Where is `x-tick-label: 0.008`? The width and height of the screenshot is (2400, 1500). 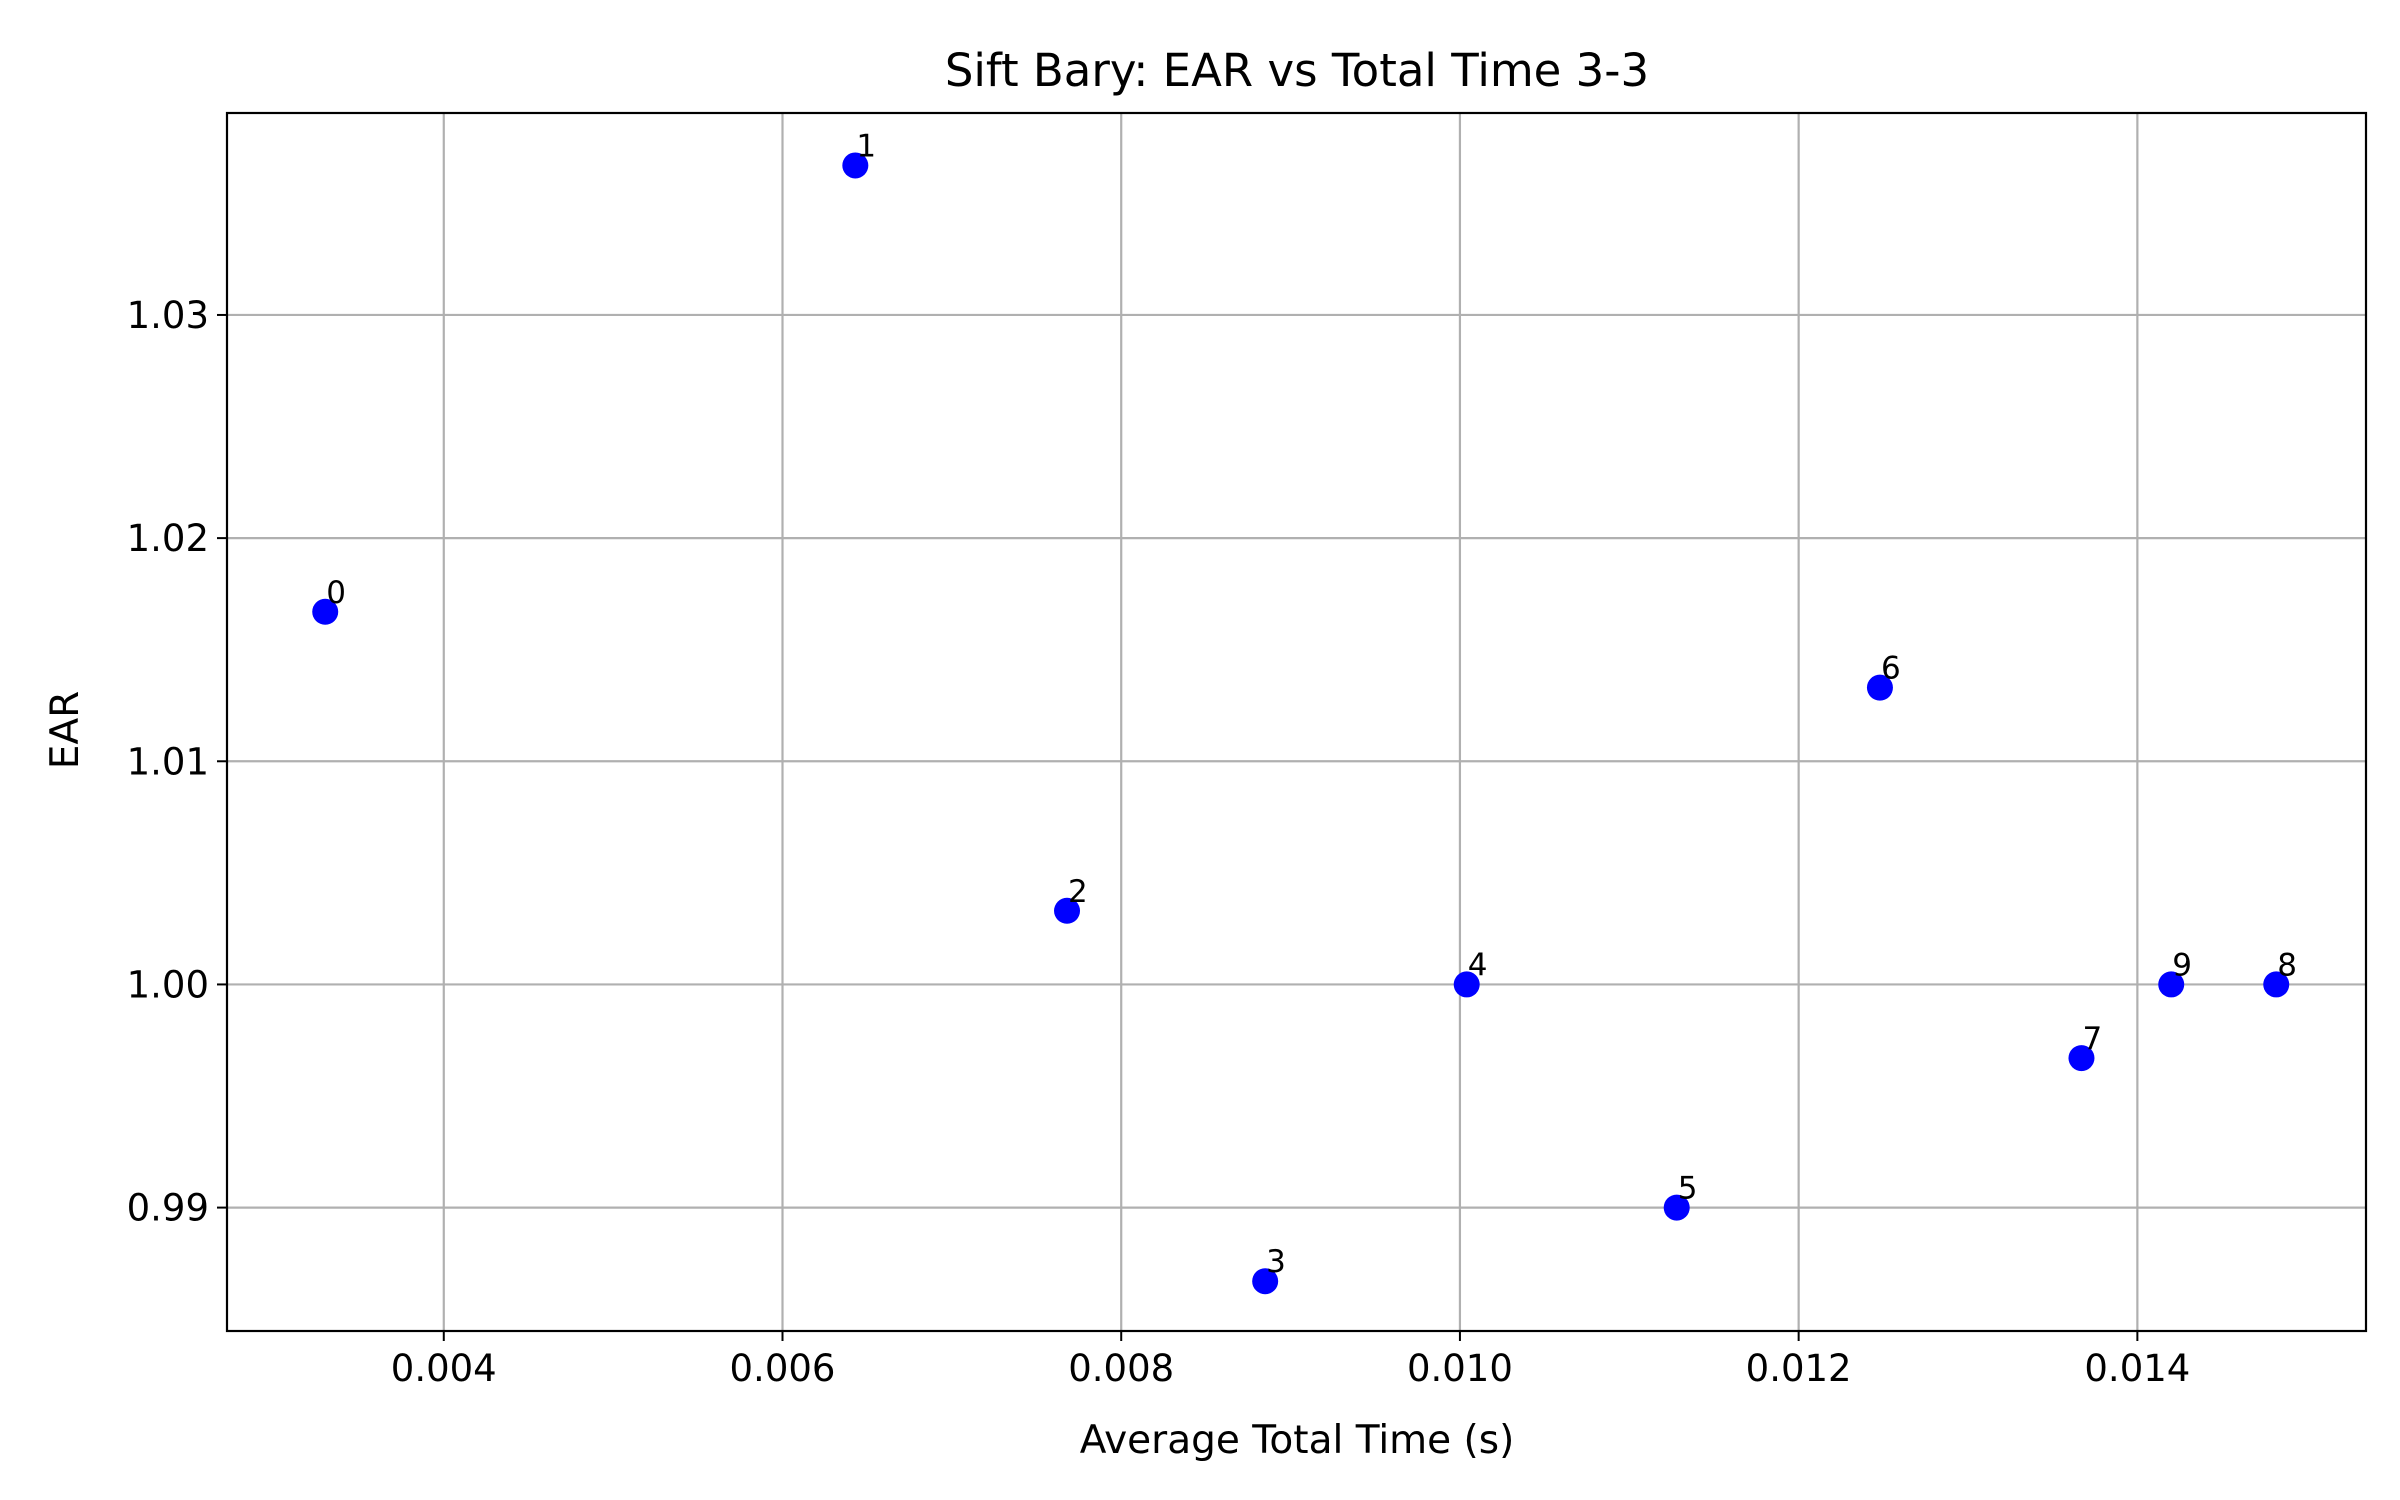 x-tick-label: 0.008 is located at coordinates (1121, 1368).